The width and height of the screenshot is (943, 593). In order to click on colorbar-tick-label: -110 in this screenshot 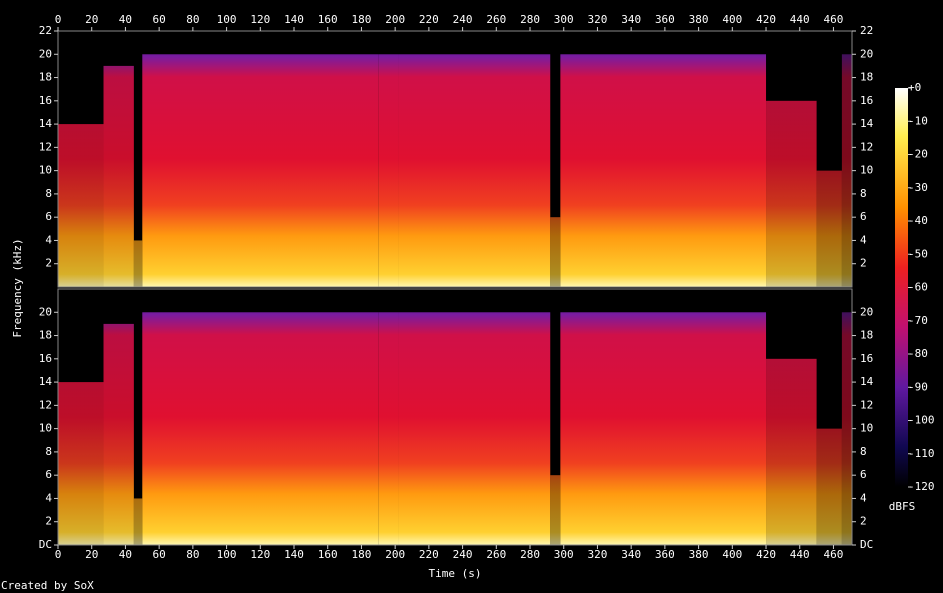, I will do `click(921, 453)`.